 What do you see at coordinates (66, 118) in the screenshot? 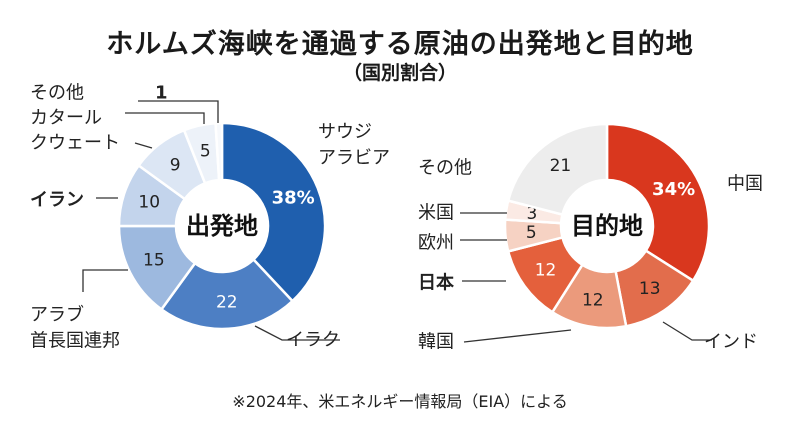
I see `donut-0-category-5: カタール` at bounding box center [66, 118].